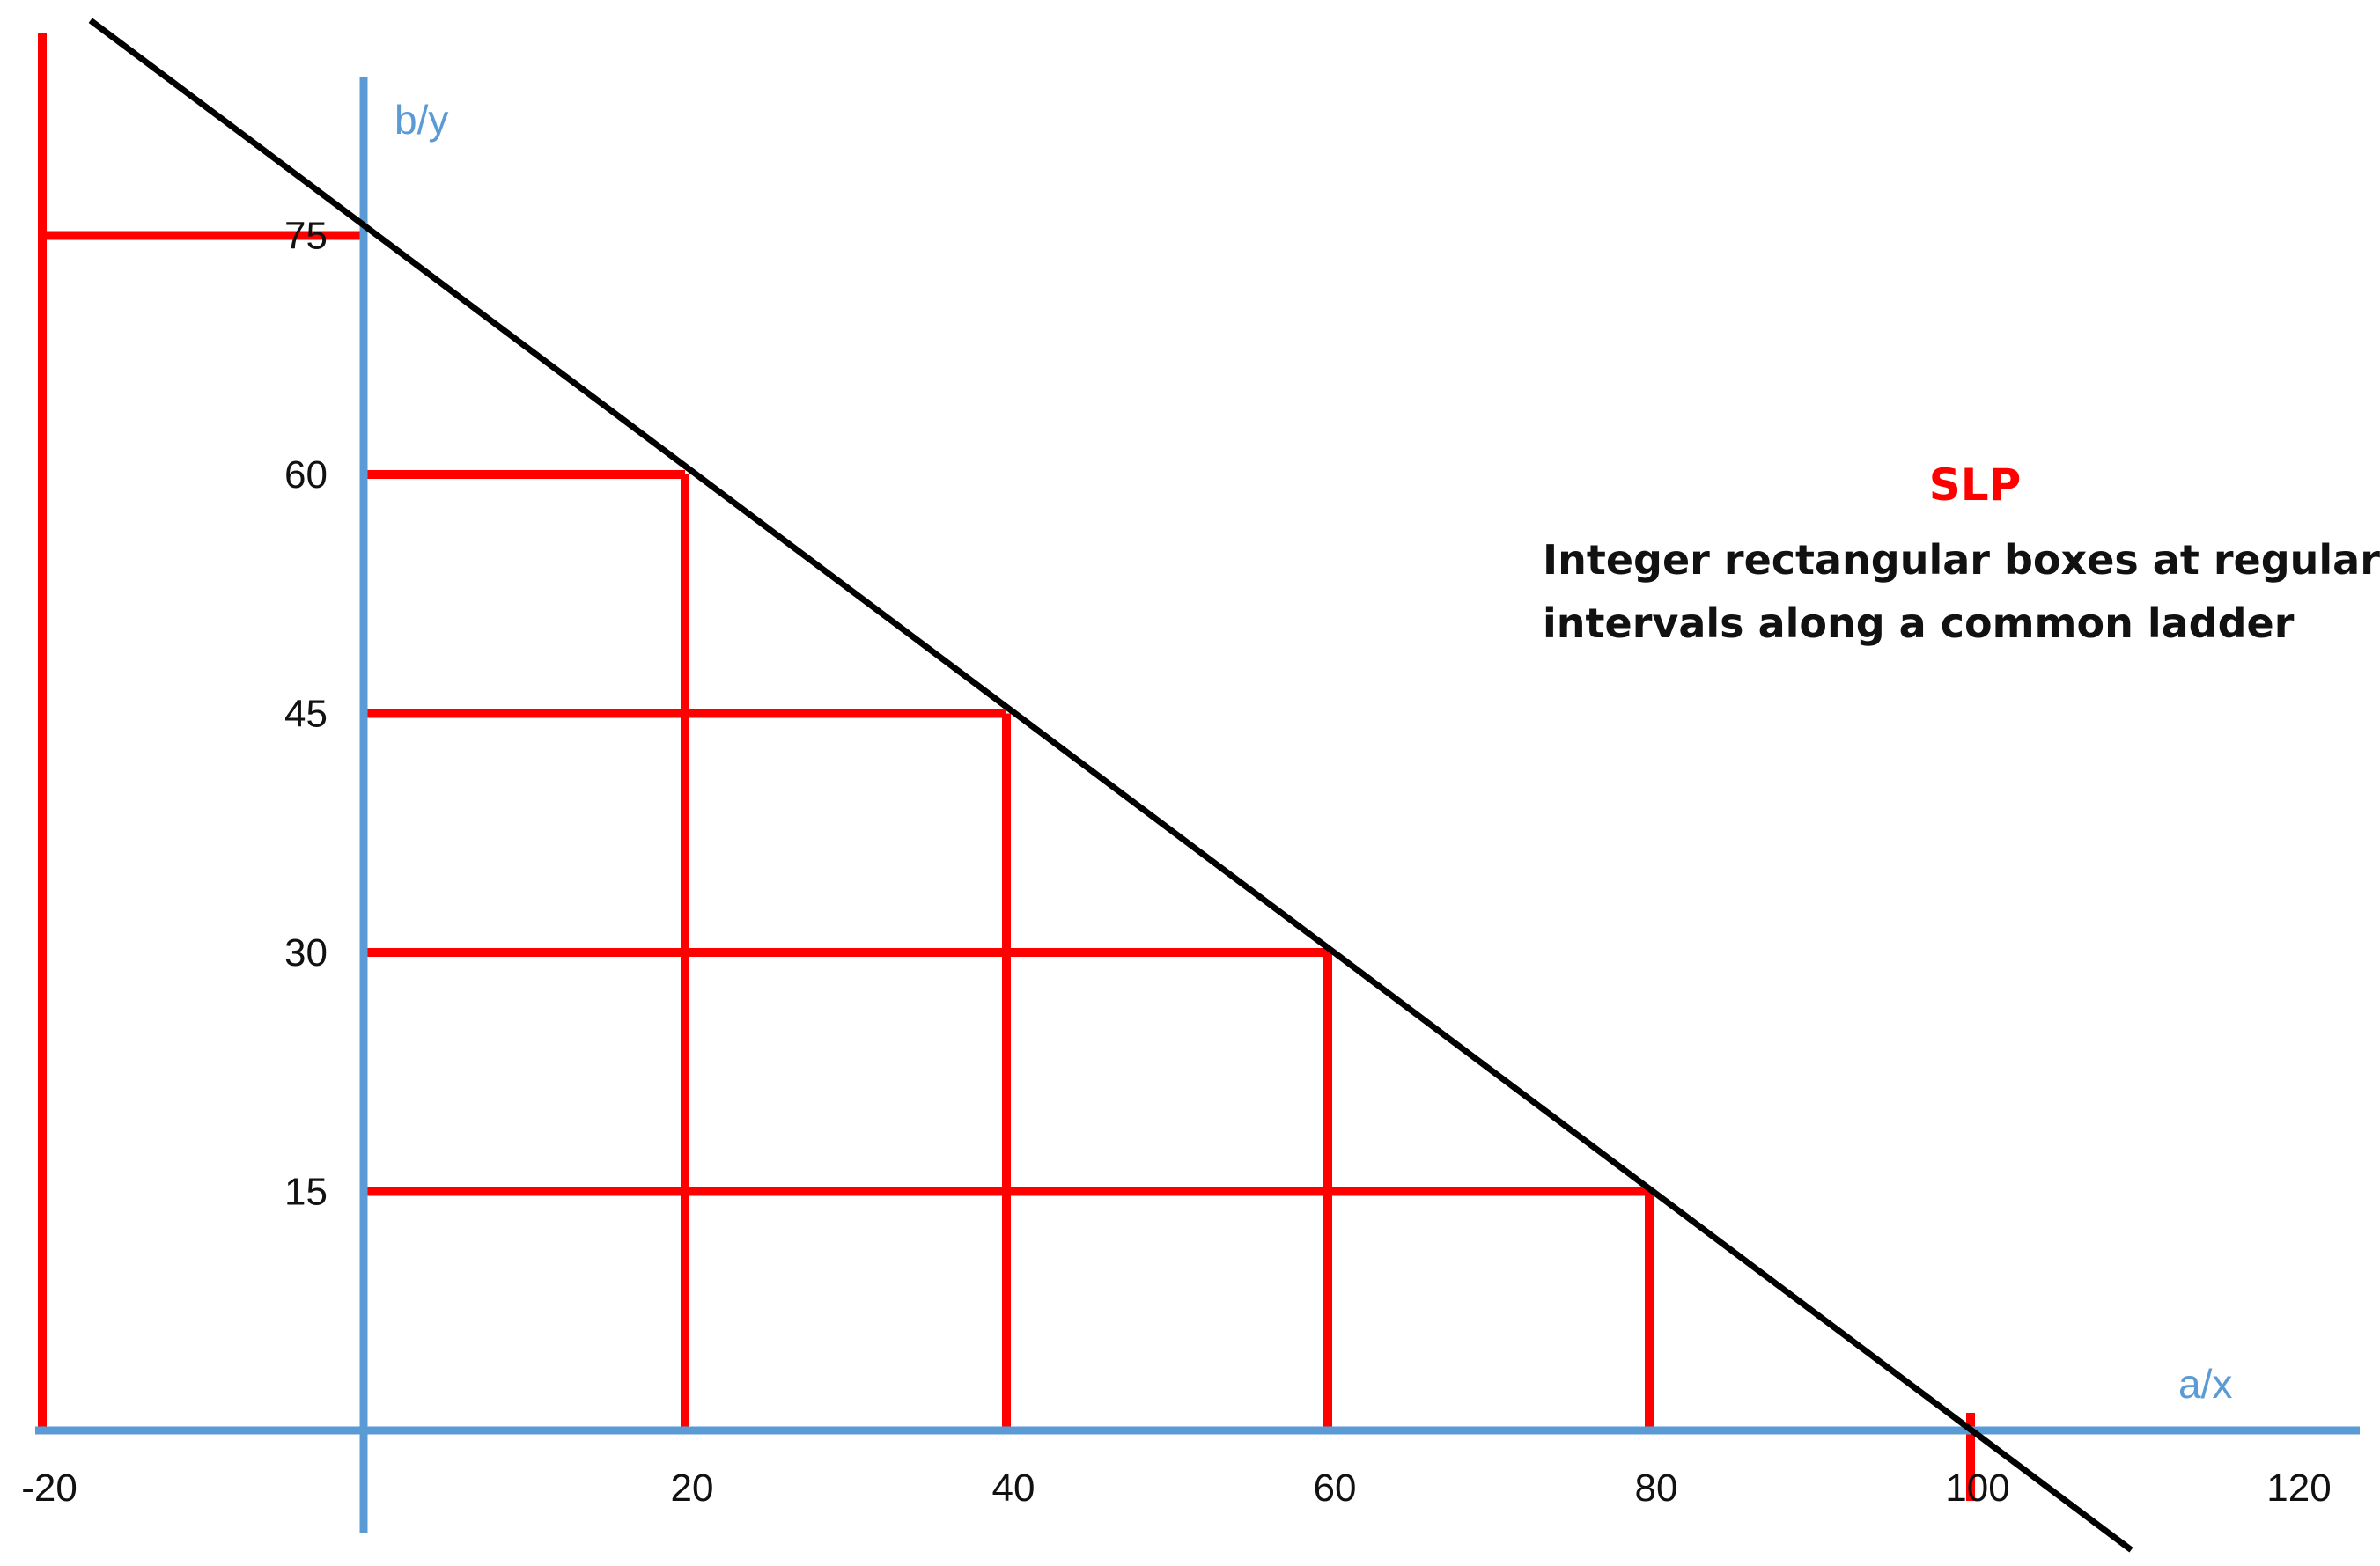 The height and width of the screenshot is (1566, 2380). What do you see at coordinates (306, 1192) in the screenshot?
I see `y-tick-label: 15` at bounding box center [306, 1192].